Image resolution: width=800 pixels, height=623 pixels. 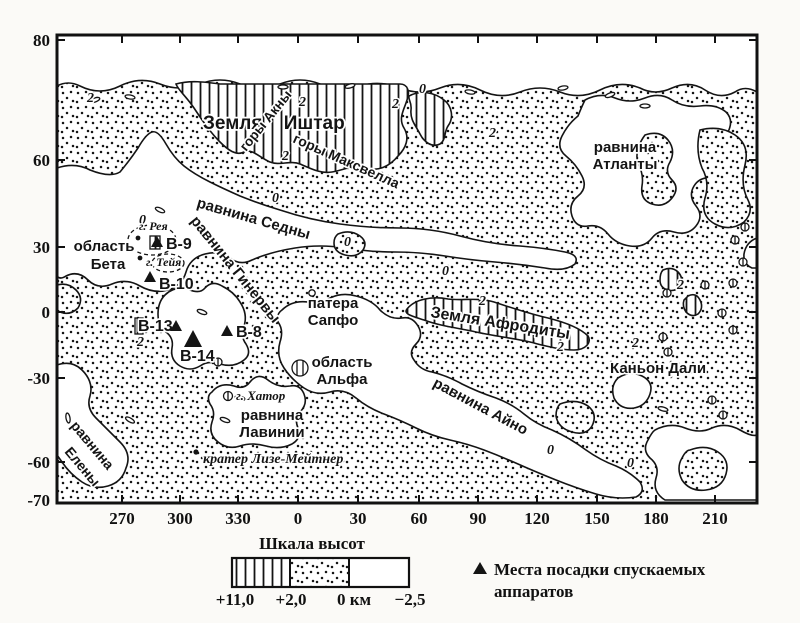 I want to click on central-lowland-region, so click(x=203, y=326).